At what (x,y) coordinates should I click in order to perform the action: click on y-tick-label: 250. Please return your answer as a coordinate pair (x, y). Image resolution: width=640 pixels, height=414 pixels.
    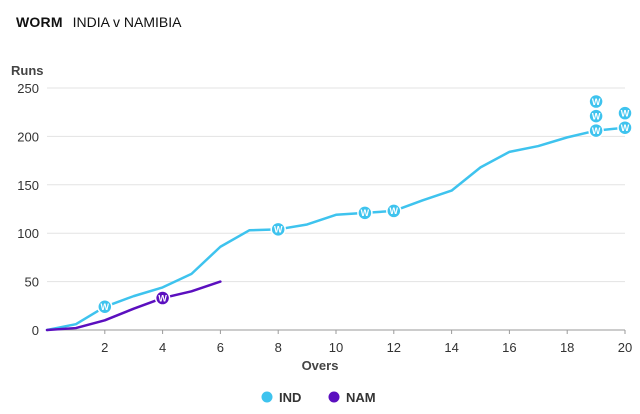
    Looking at the image, I should click on (28, 88).